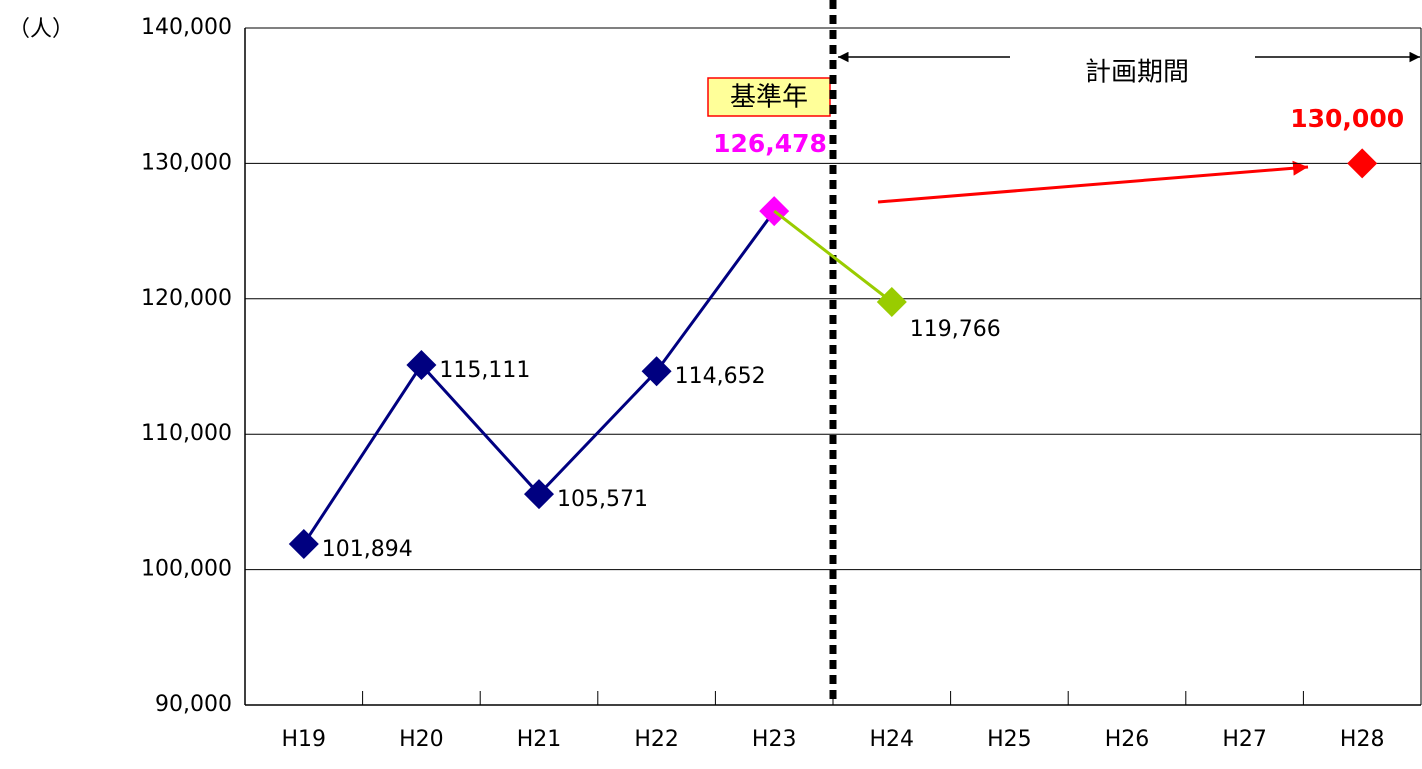 The height and width of the screenshot is (769, 1422). I want to click on connector-line, so click(833, 256).